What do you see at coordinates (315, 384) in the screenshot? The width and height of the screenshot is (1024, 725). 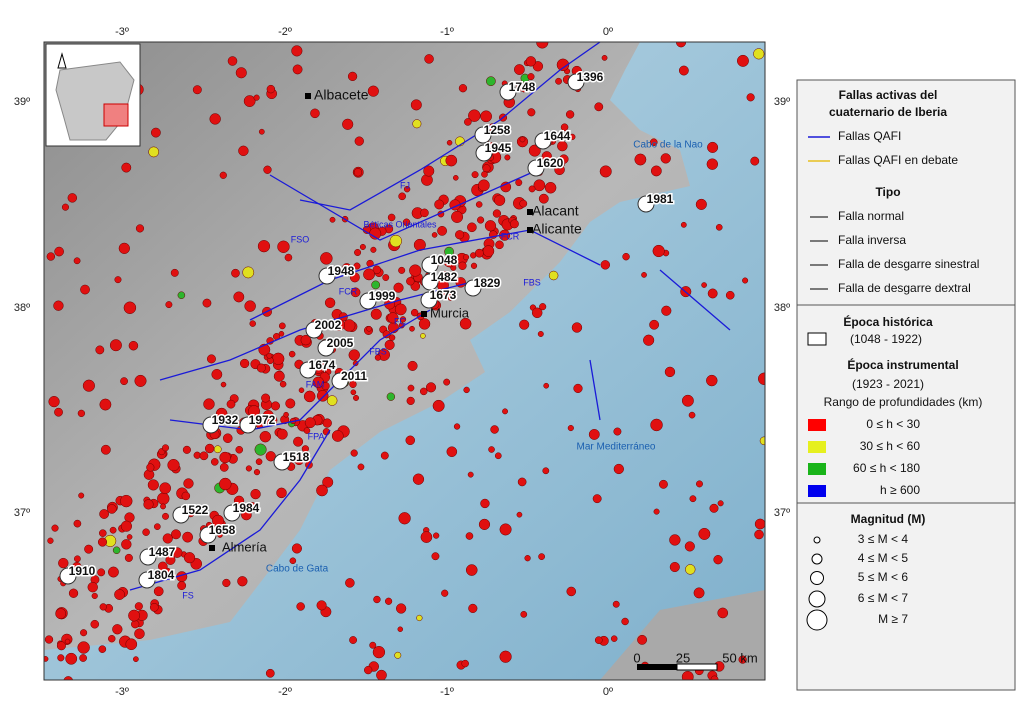 I see `fault-label: FAM` at bounding box center [315, 384].